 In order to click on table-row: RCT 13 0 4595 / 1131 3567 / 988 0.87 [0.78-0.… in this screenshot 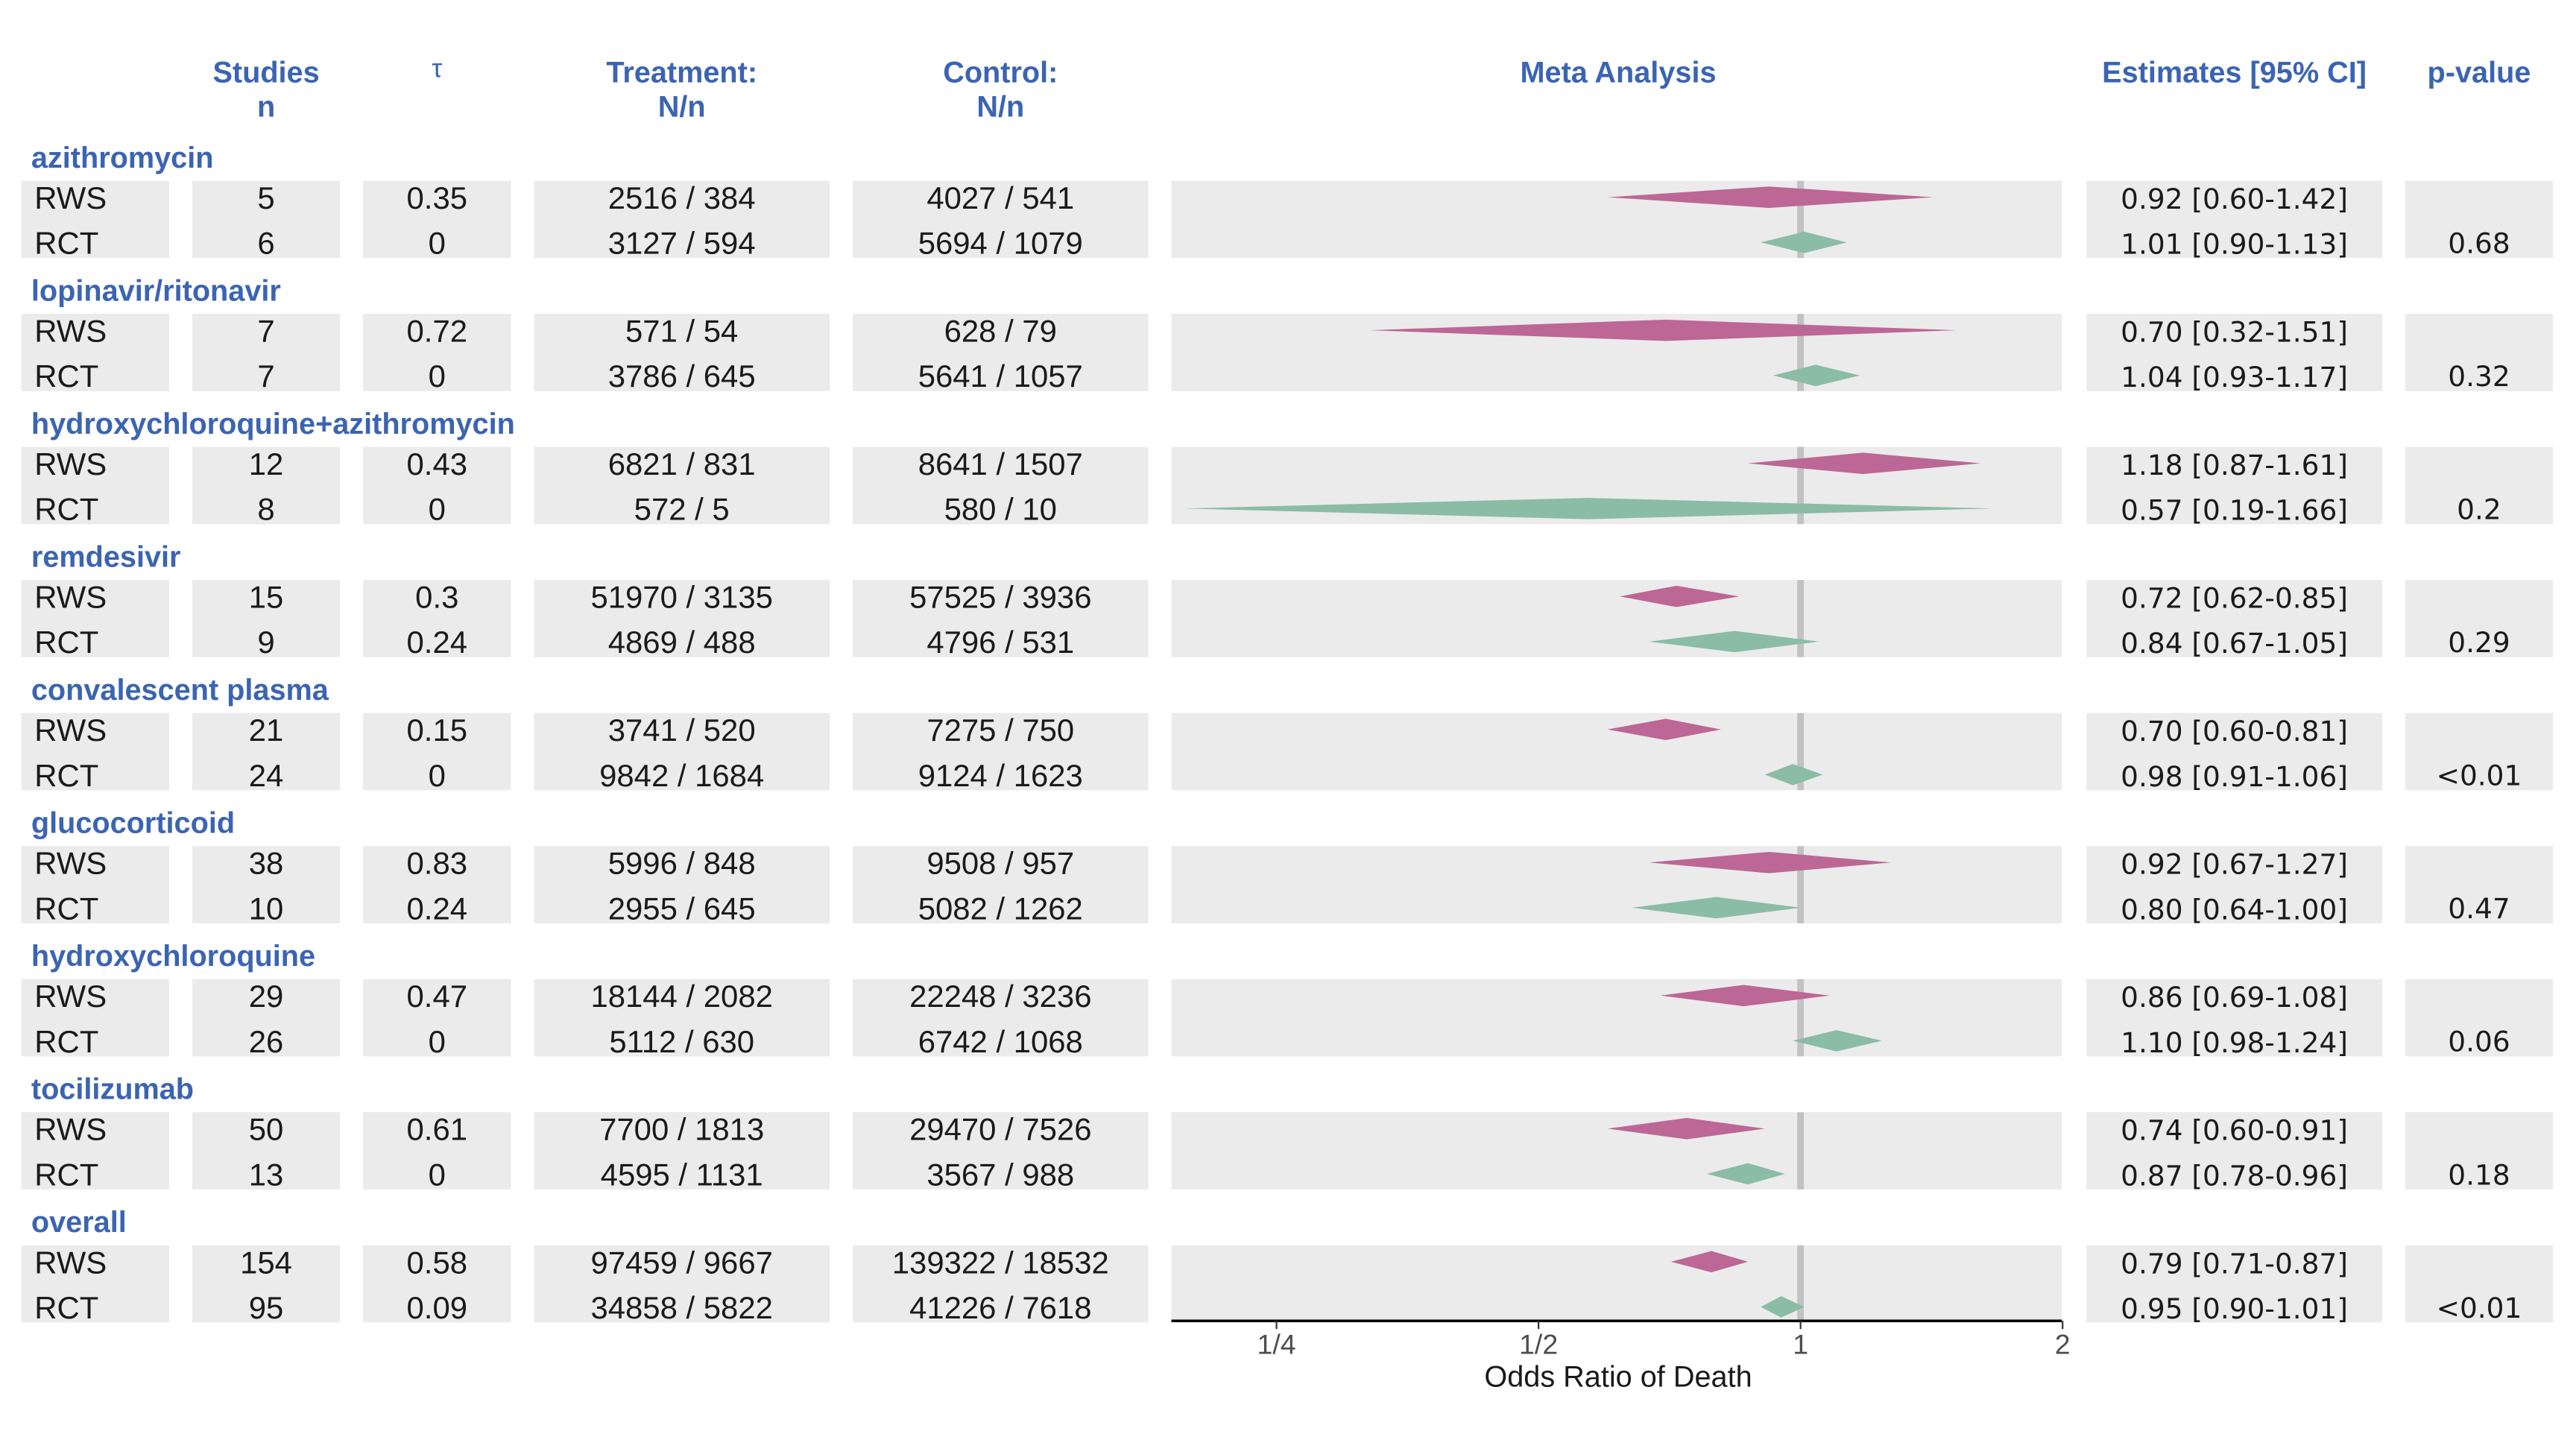, I will do `click(1191, 1175)`.